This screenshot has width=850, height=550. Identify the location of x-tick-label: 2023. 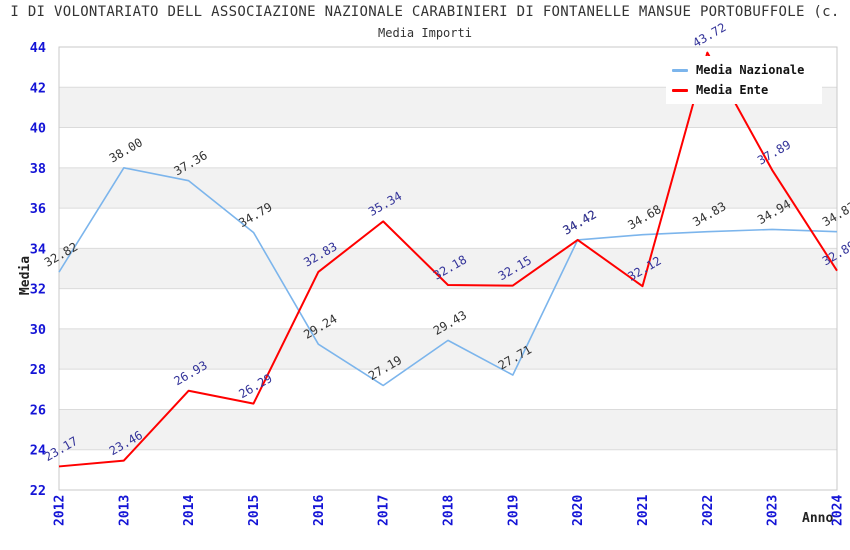
(773, 510).